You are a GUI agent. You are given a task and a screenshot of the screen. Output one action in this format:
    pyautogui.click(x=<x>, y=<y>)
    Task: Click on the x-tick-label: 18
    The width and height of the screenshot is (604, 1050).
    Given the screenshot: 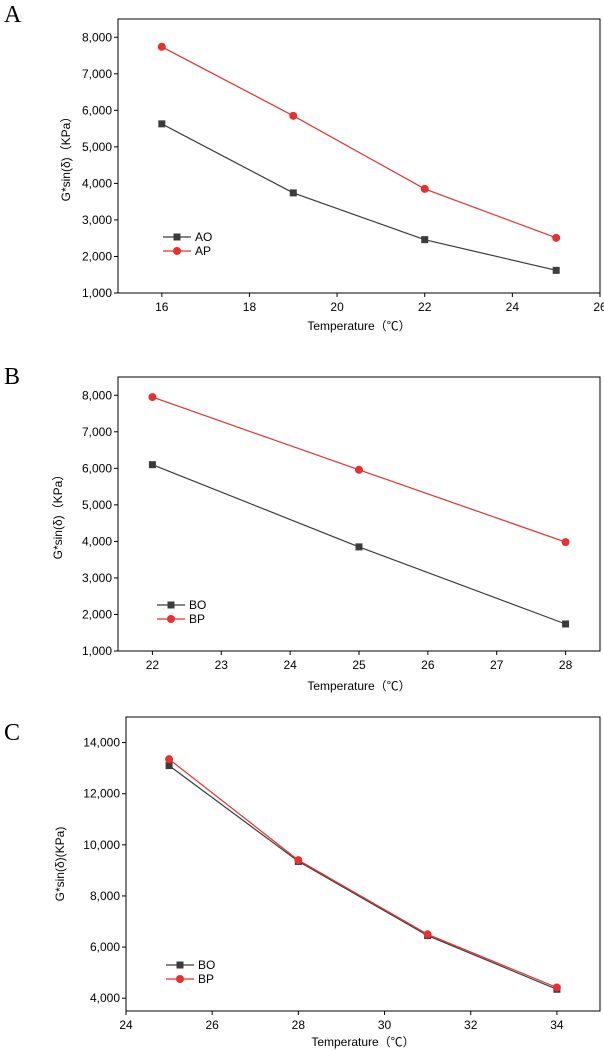 What is the action you would take?
    pyautogui.click(x=250, y=307)
    